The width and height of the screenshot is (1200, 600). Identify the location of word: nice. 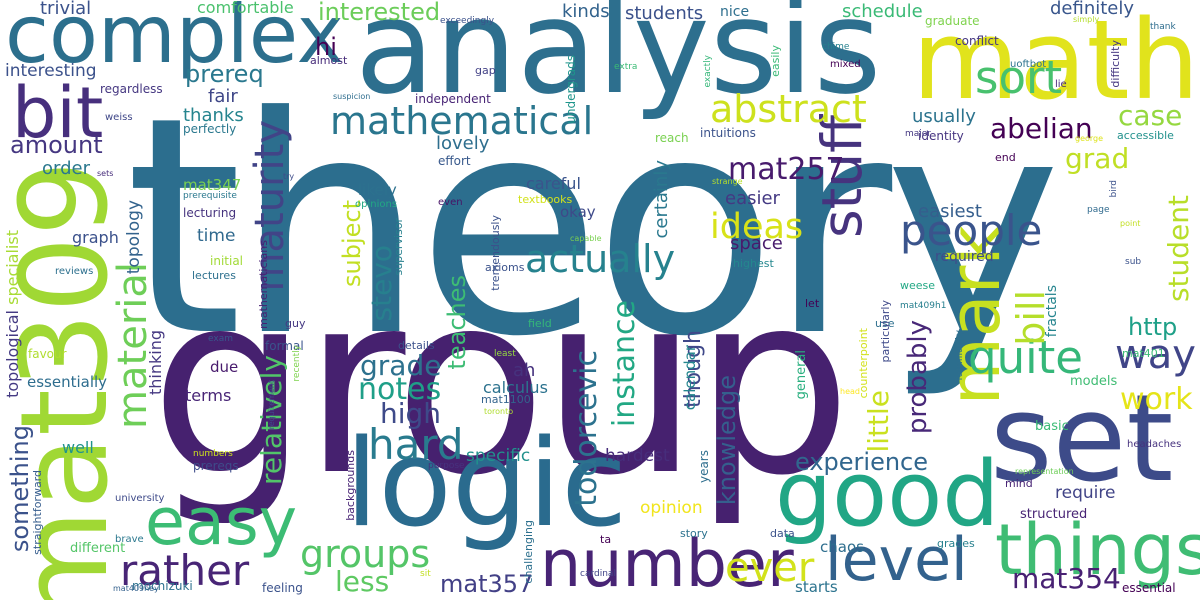
(735, 12).